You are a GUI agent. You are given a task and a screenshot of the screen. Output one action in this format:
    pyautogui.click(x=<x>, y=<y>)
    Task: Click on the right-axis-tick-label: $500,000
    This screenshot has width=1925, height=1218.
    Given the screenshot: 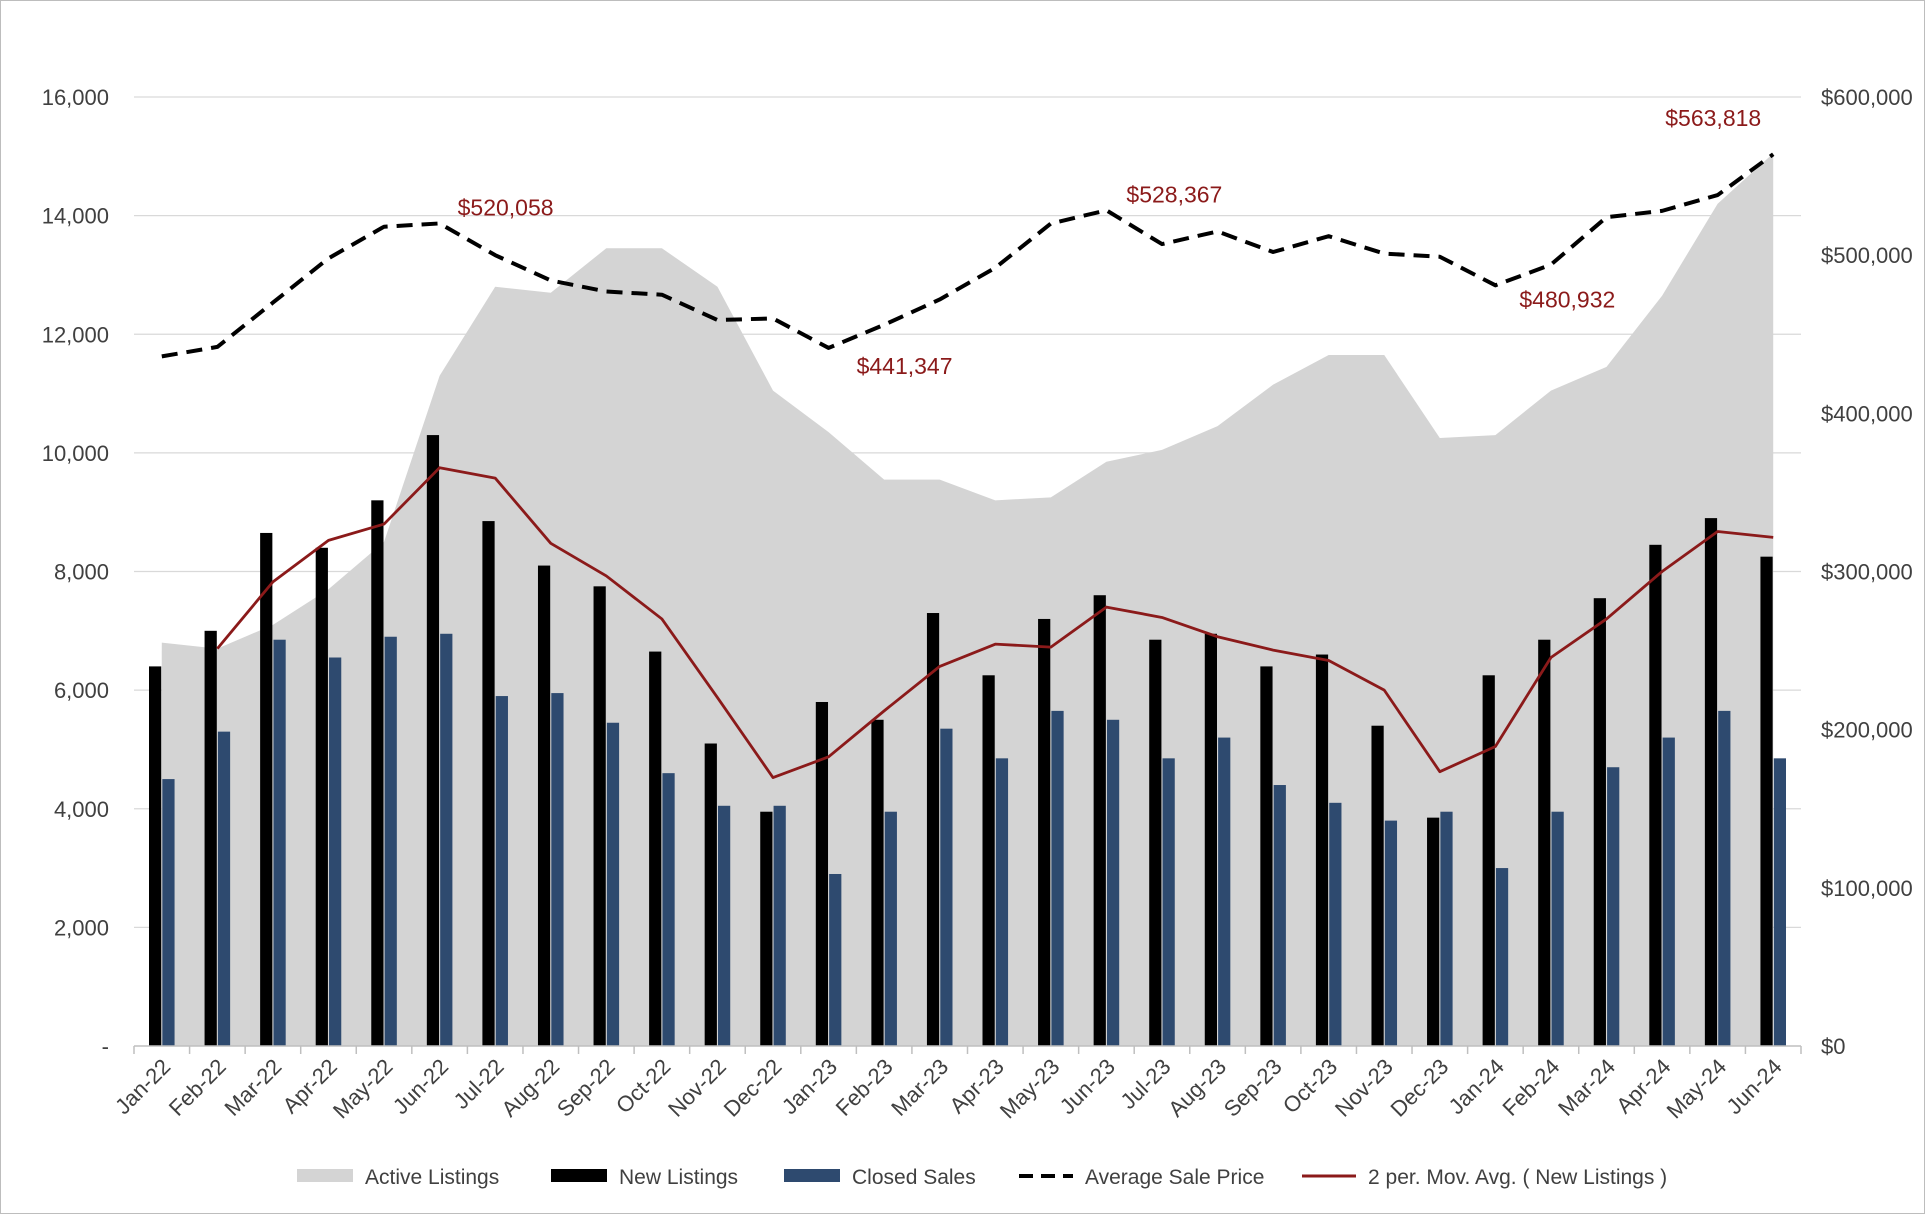 What is the action you would take?
    pyautogui.click(x=1867, y=255)
    